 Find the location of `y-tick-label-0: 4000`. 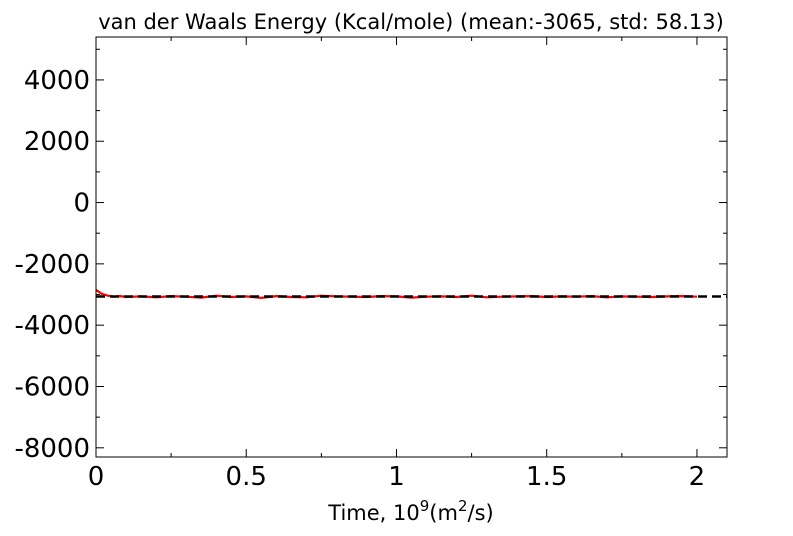

y-tick-label-0: 4000 is located at coordinates (57, 81).